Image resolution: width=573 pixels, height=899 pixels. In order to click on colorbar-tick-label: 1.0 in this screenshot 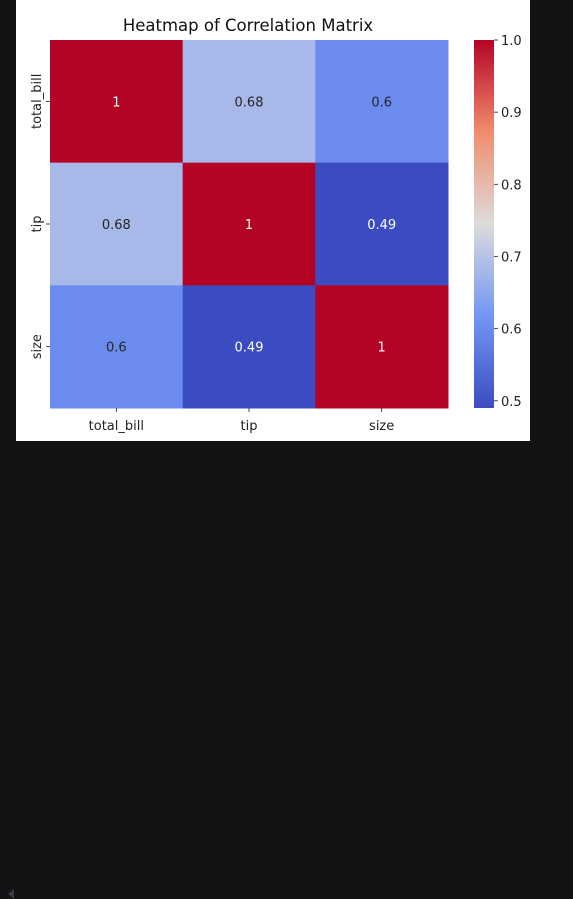, I will do `click(511, 41)`.